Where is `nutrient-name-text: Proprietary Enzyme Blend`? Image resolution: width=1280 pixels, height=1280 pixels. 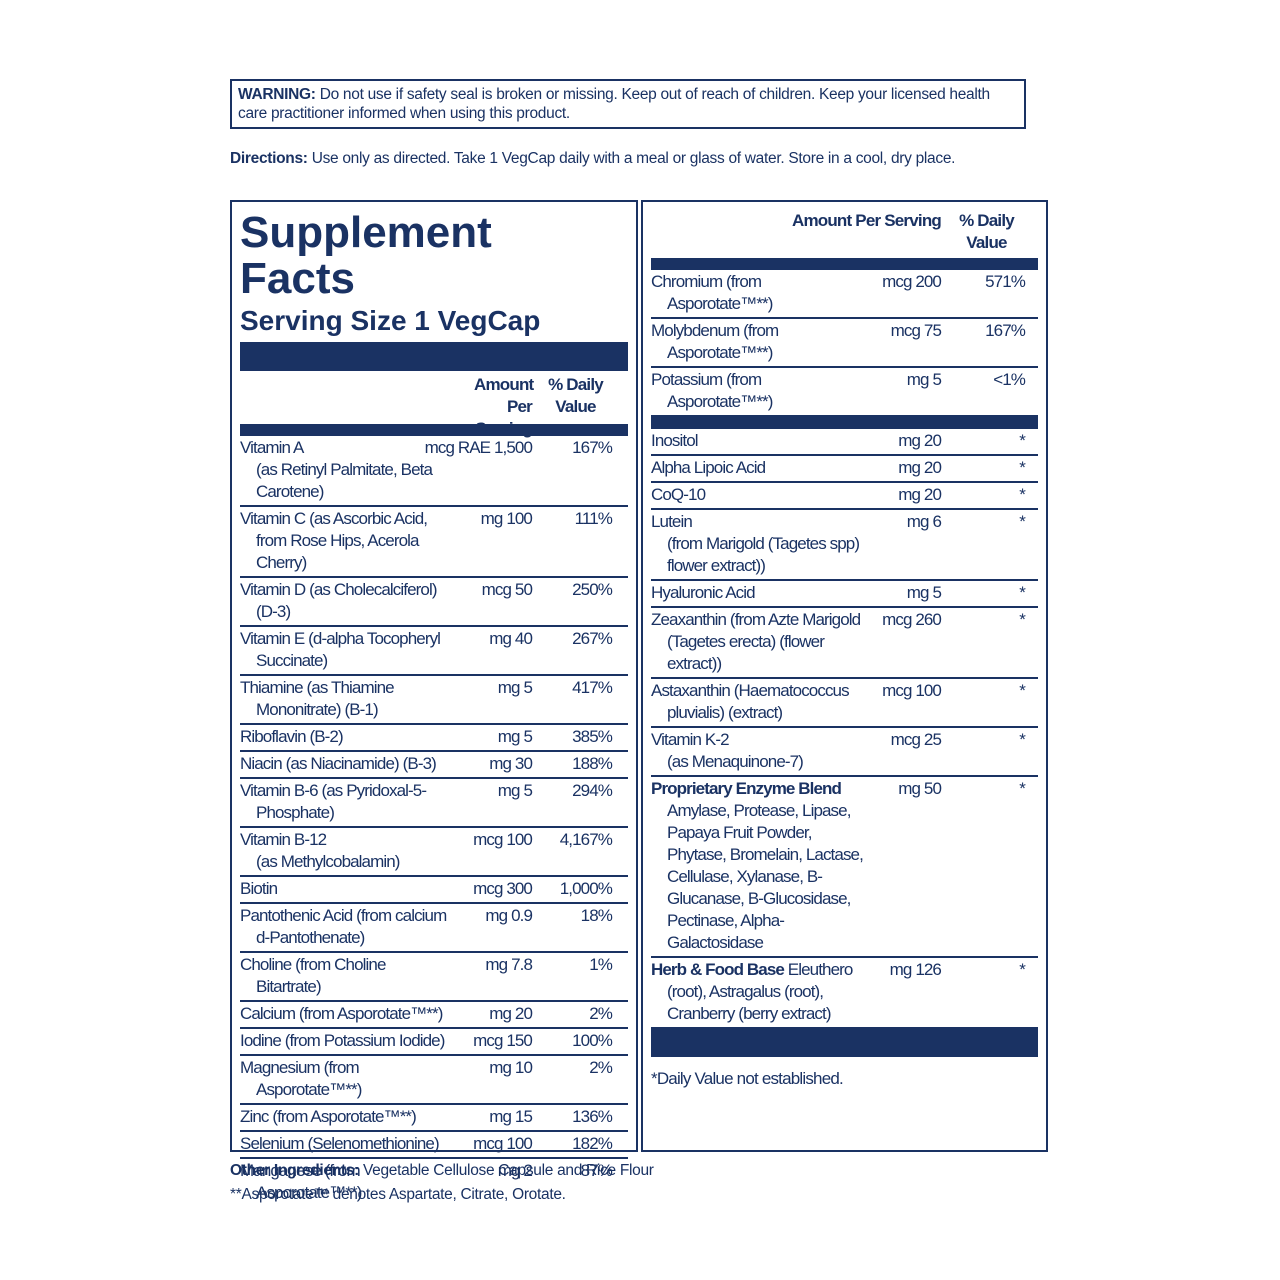 nutrient-name-text: Proprietary Enzyme Blend is located at coordinates (746, 788).